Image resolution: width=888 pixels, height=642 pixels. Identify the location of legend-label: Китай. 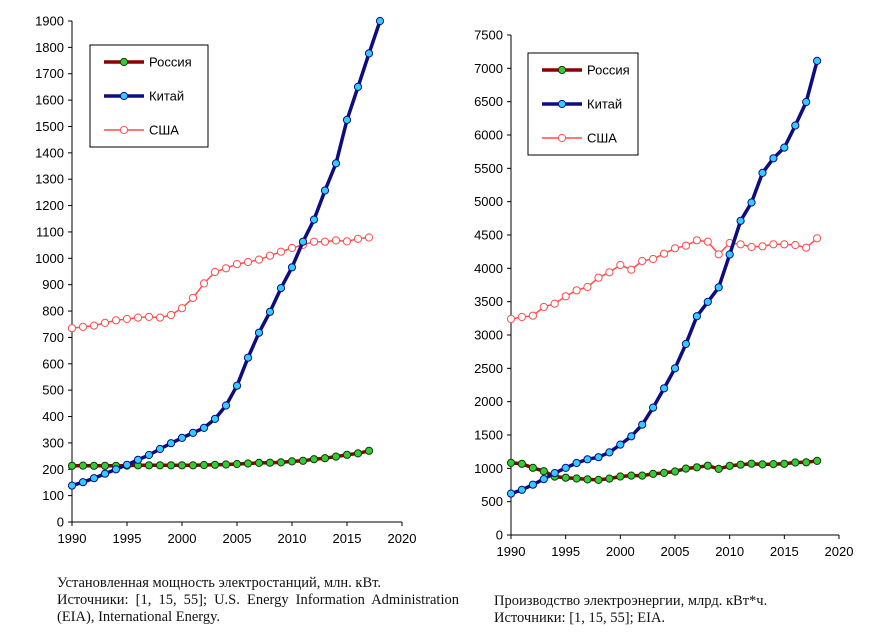
(166, 96).